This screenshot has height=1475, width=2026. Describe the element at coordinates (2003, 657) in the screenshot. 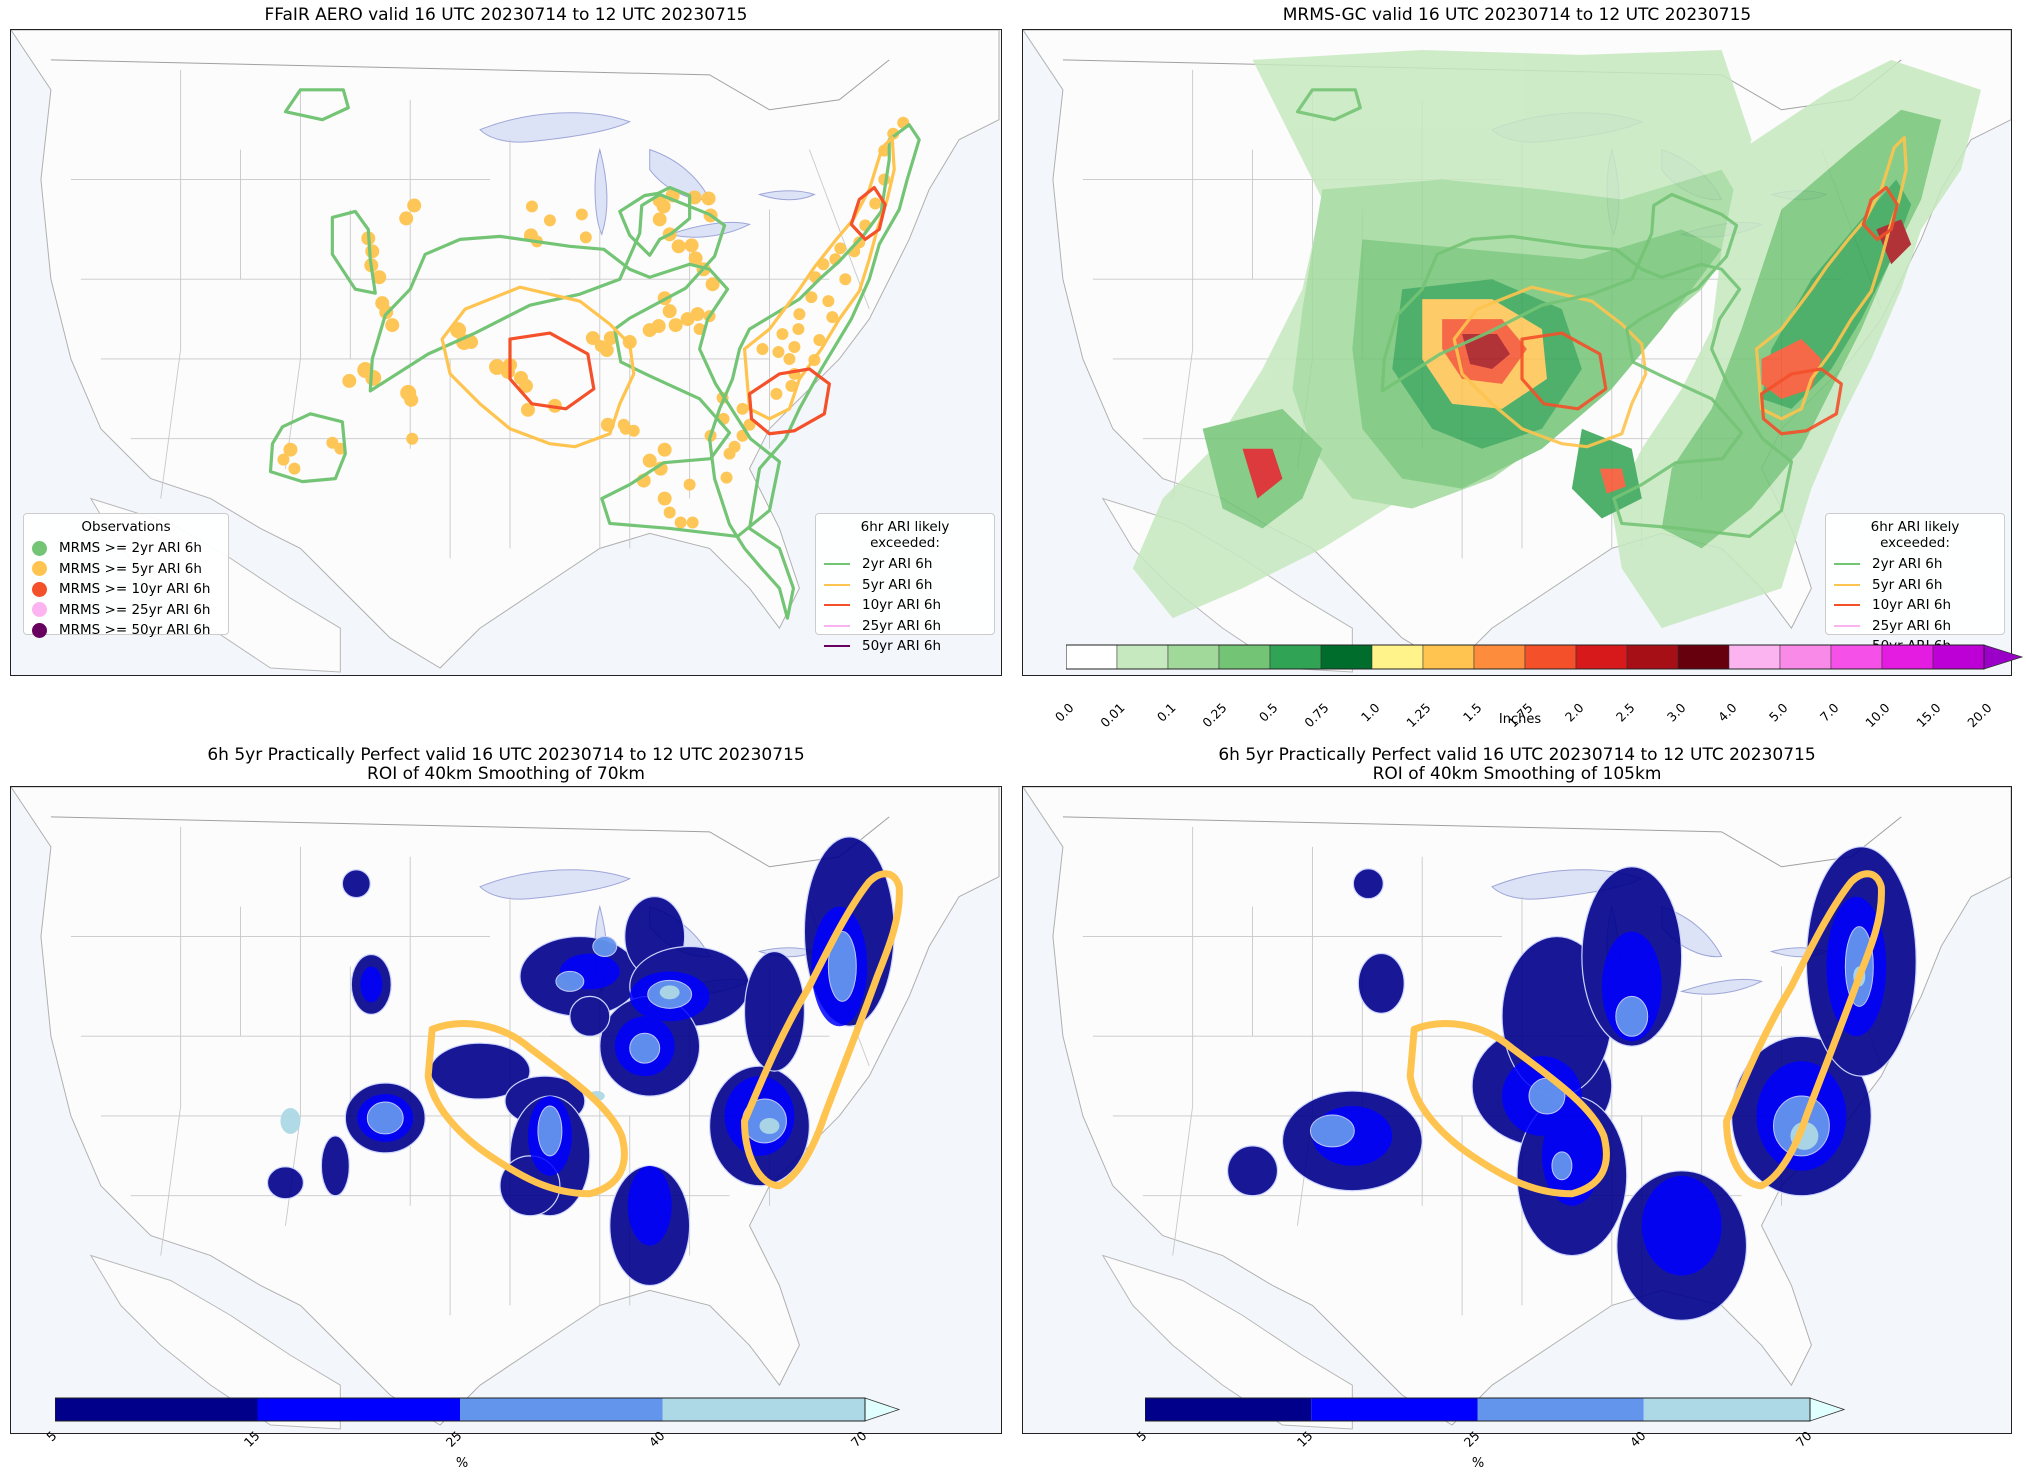

I see `precip-colorbar-extend-arrow` at that location.